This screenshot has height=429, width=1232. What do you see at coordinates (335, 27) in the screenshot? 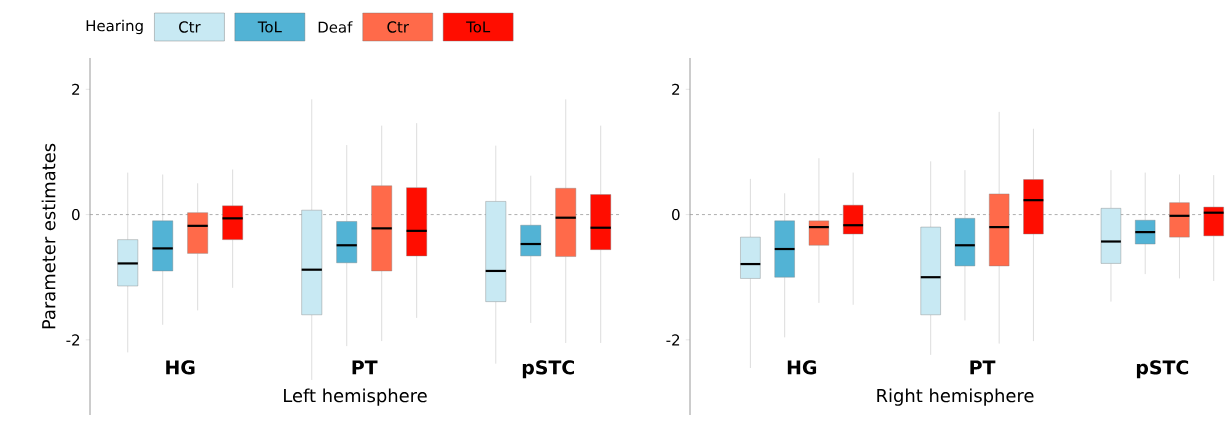
I see `text: Deaf` at bounding box center [335, 27].